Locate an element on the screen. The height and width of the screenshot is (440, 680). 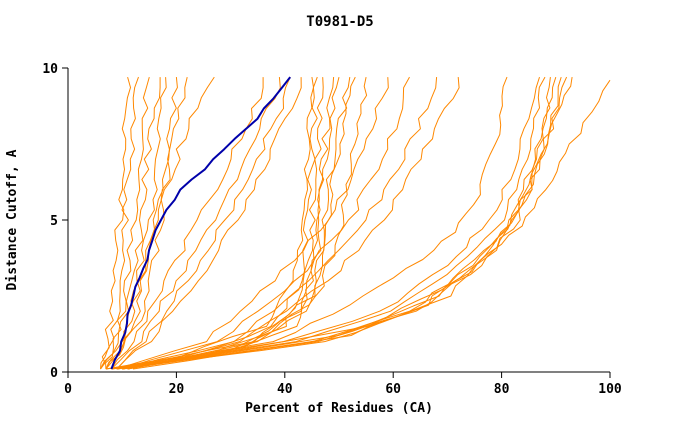
svg-text: 5 is located at coordinates (54, 221).